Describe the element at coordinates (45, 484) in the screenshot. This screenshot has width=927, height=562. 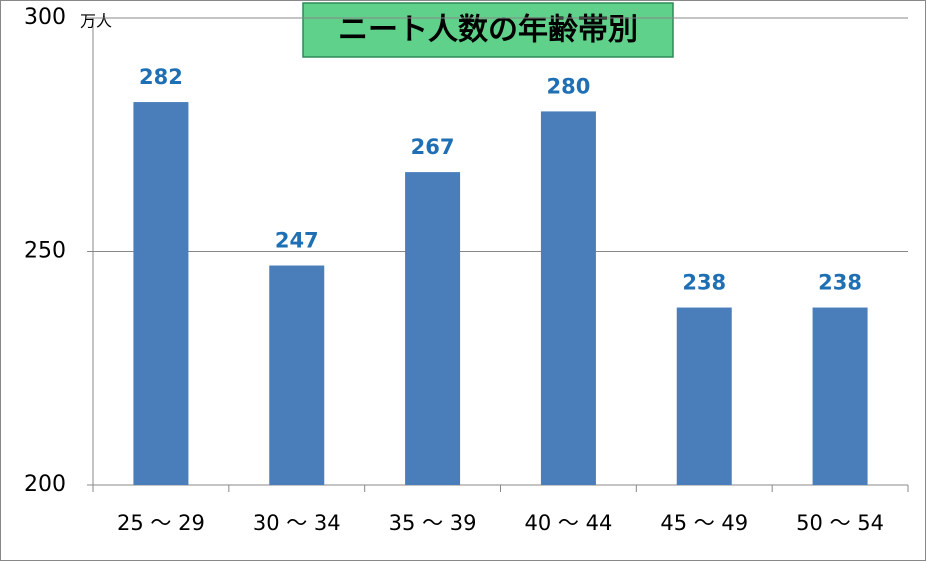
I see `y-tick-label: 200` at that location.